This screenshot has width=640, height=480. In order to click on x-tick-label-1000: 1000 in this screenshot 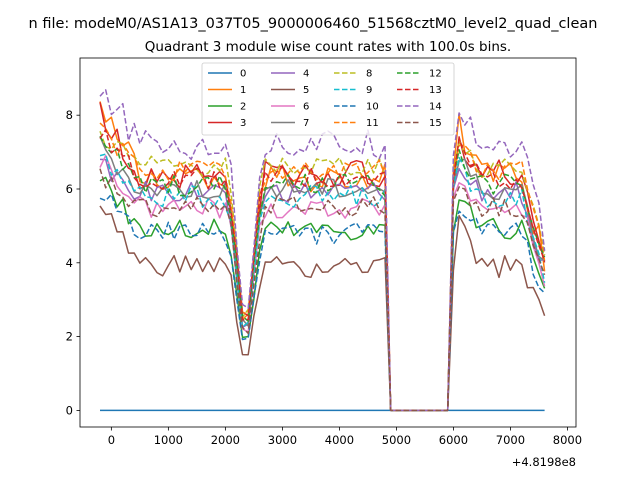, I will do `click(168, 440)`.